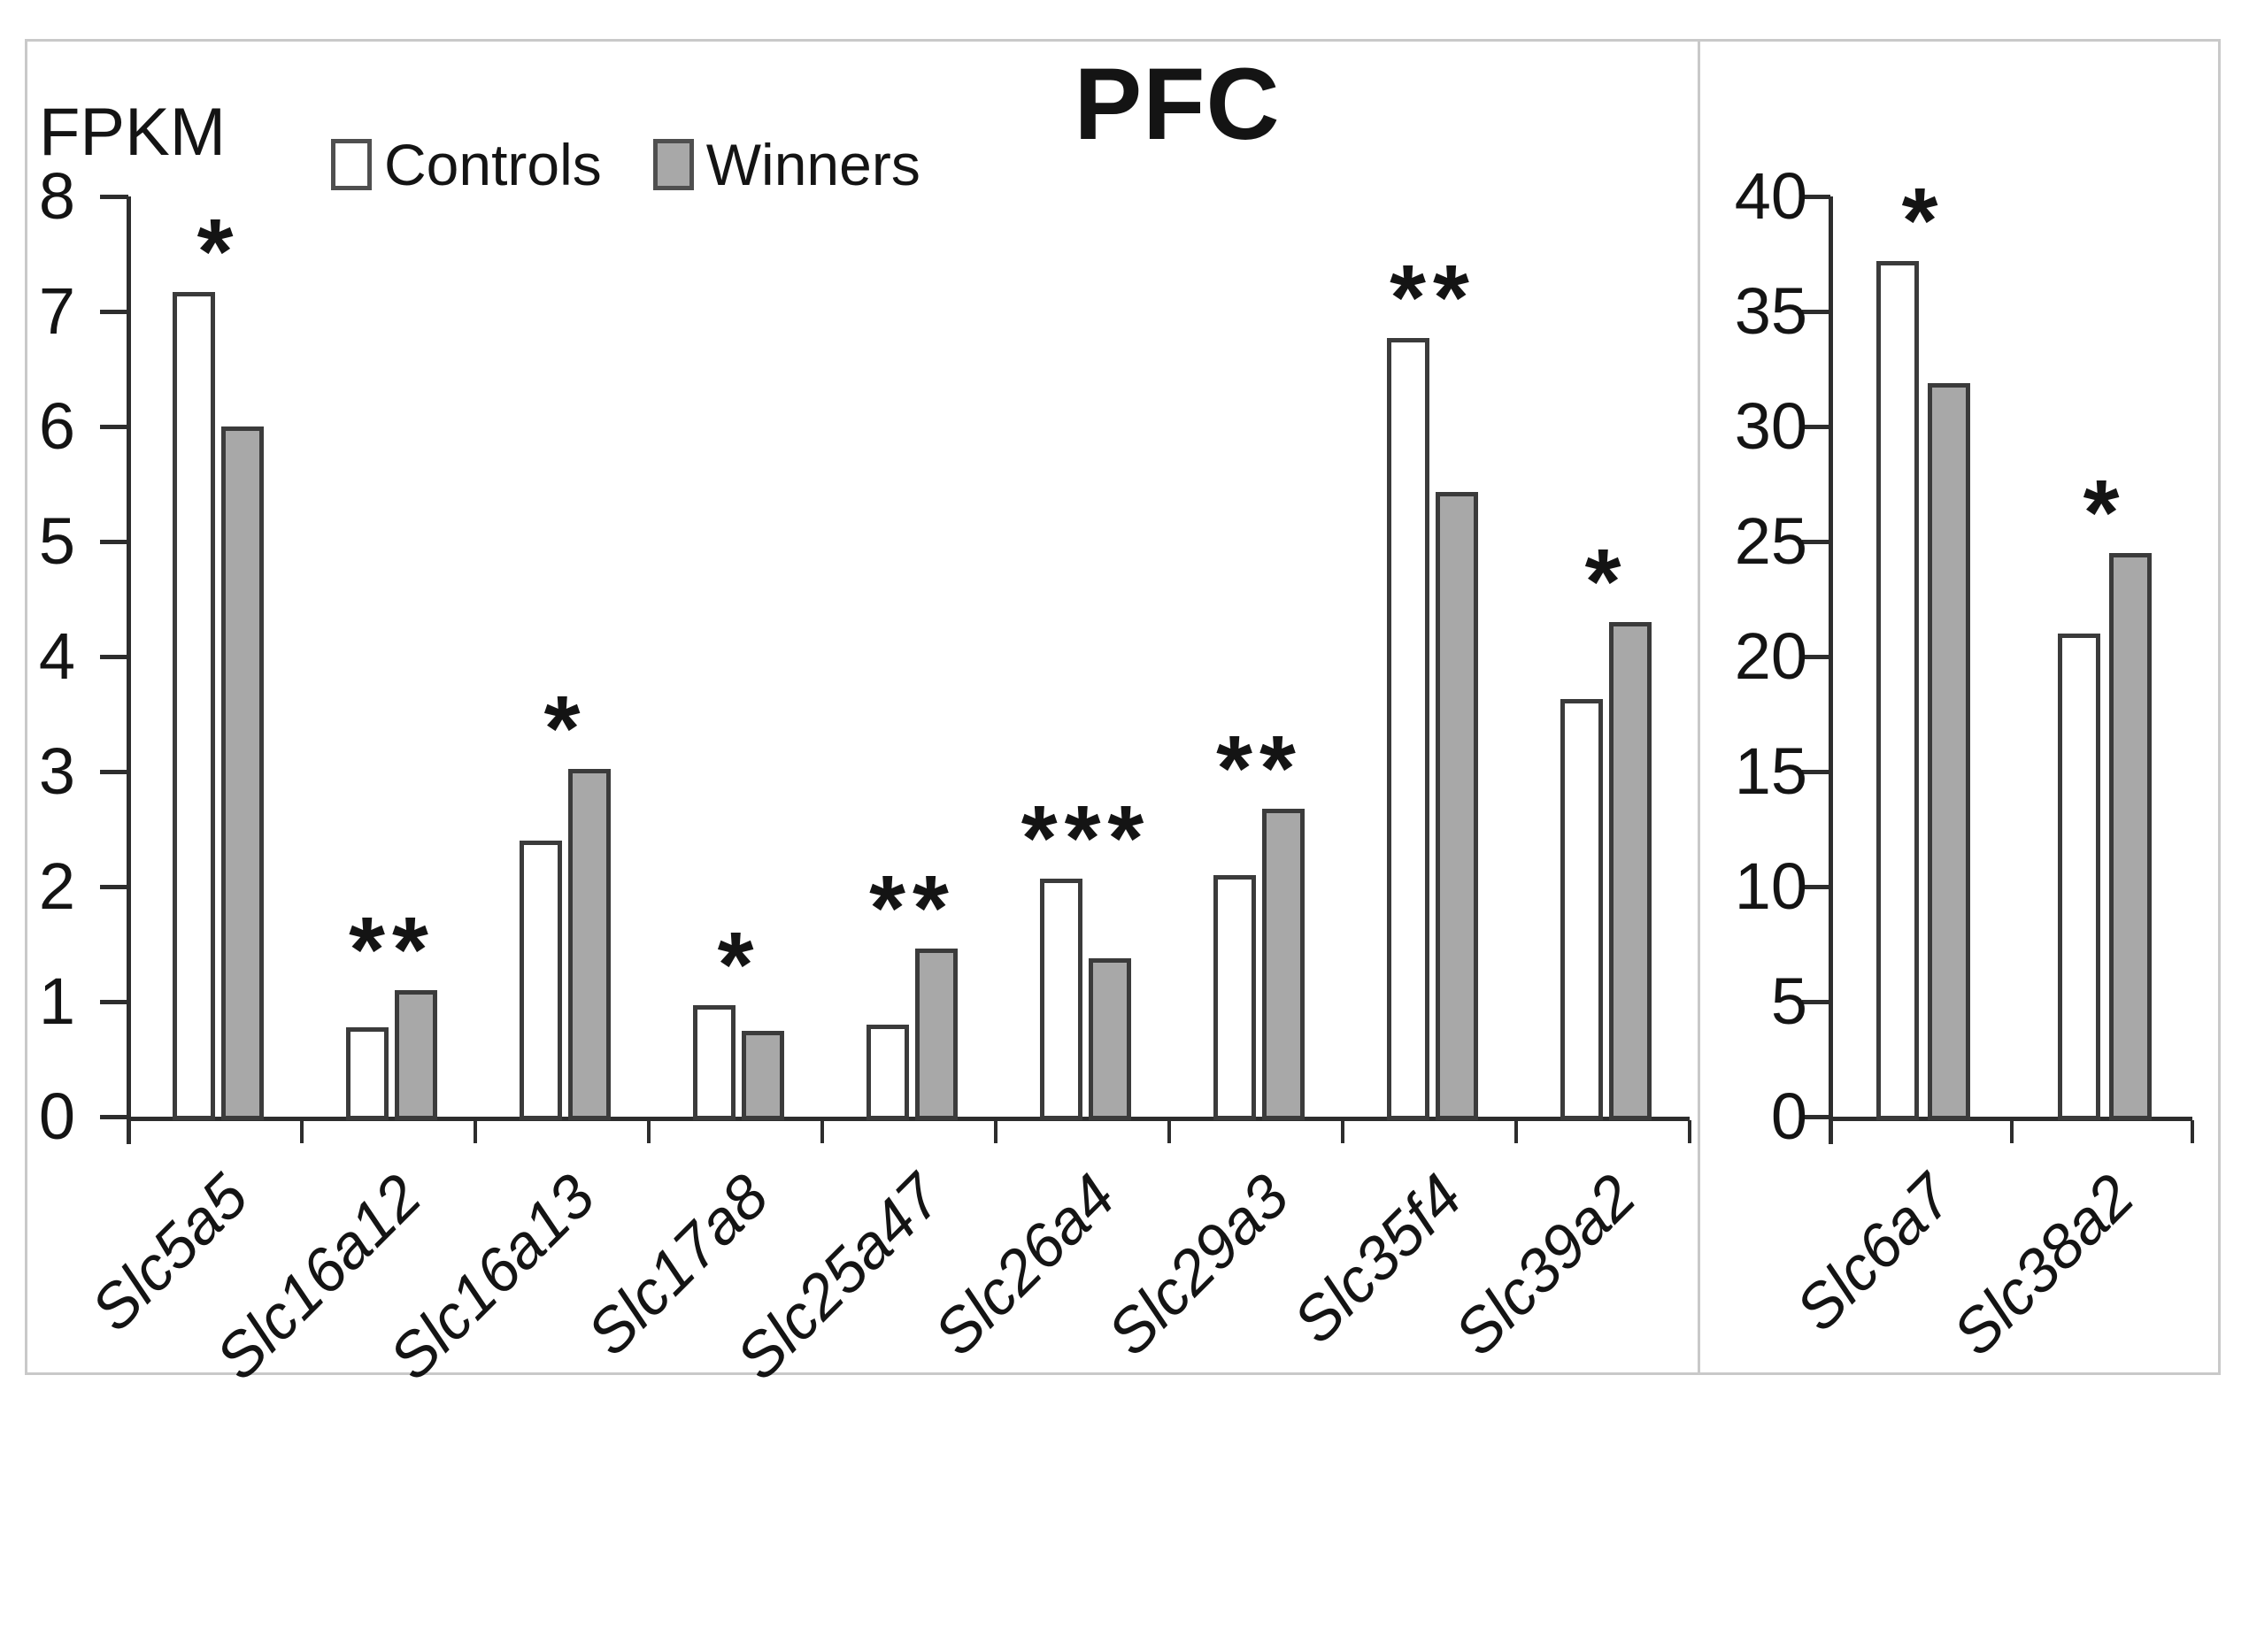 This screenshot has height=1652, width=2249. What do you see at coordinates (56, 541) in the screenshot?
I see `left-y-tick-label-5: 5` at bounding box center [56, 541].